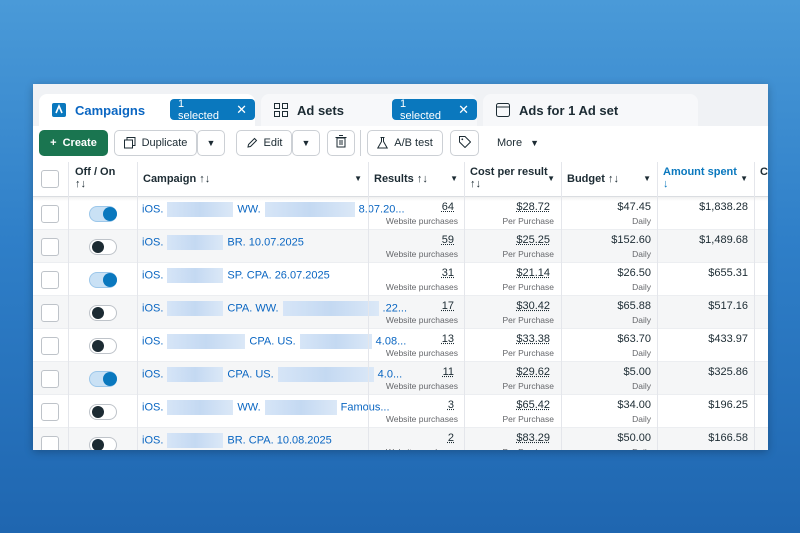  Describe the element at coordinates (155, 143) in the screenshot. I see `duplicate-button: Duplicate` at that location.